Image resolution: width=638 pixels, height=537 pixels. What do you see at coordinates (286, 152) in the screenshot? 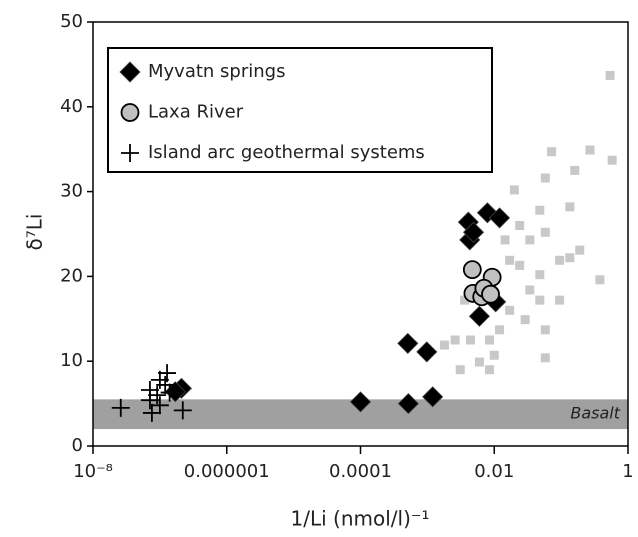
I see `legend-label: Island arc geothermal systems` at bounding box center [286, 152].